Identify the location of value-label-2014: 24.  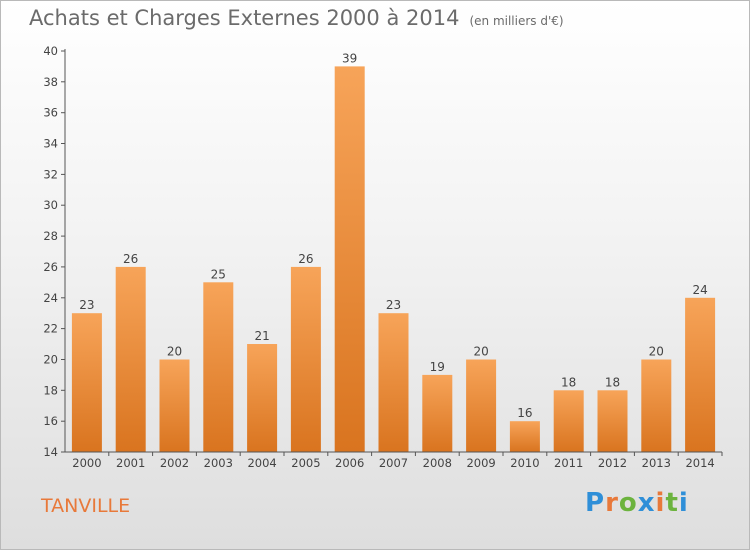
(699, 290).